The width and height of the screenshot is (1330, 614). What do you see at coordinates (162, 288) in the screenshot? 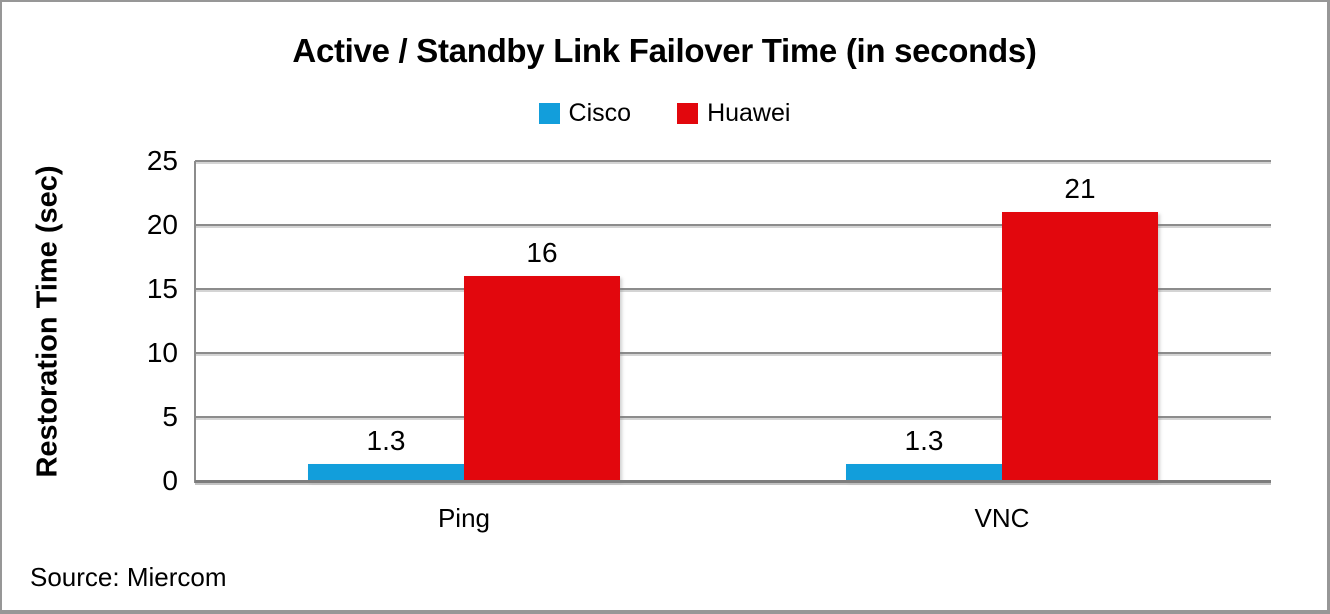
I see `y-tick-label-15: 15` at bounding box center [162, 288].